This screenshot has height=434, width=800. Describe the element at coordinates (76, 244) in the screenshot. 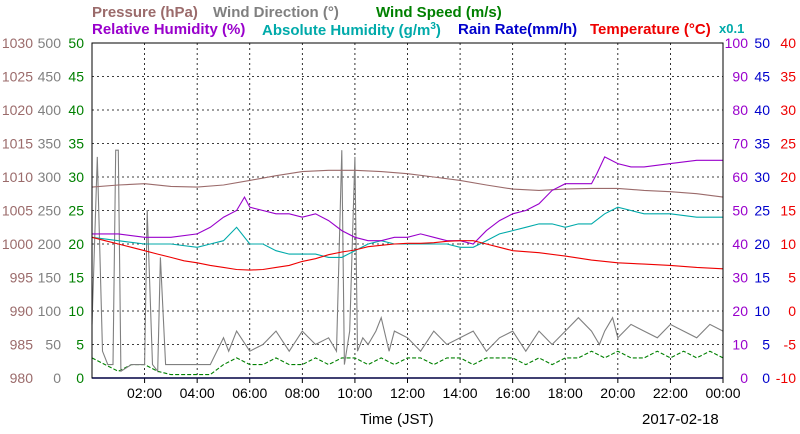

I see `y-tick-label-wind-spd: 20` at that location.